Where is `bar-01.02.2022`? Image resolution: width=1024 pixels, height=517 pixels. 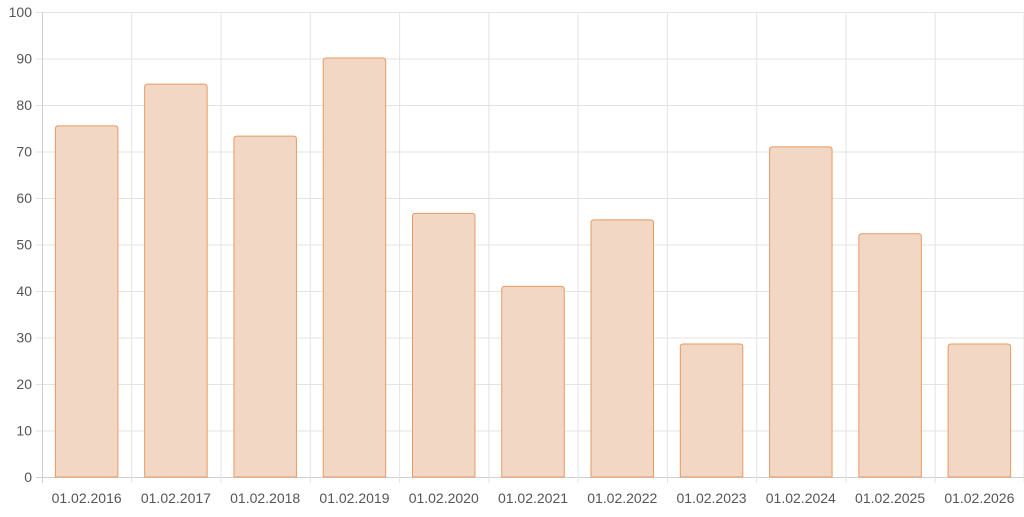 bar-01.02.2022 is located at coordinates (622, 348).